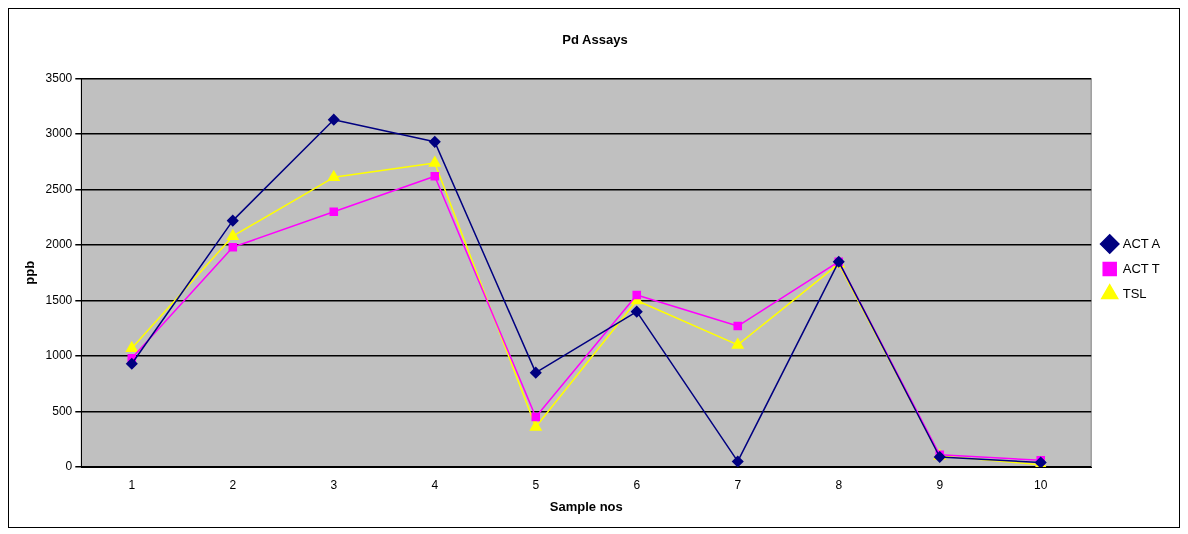 The image size is (1188, 534). What do you see at coordinates (1134, 293) in the screenshot?
I see `legend-label: TSL` at bounding box center [1134, 293].